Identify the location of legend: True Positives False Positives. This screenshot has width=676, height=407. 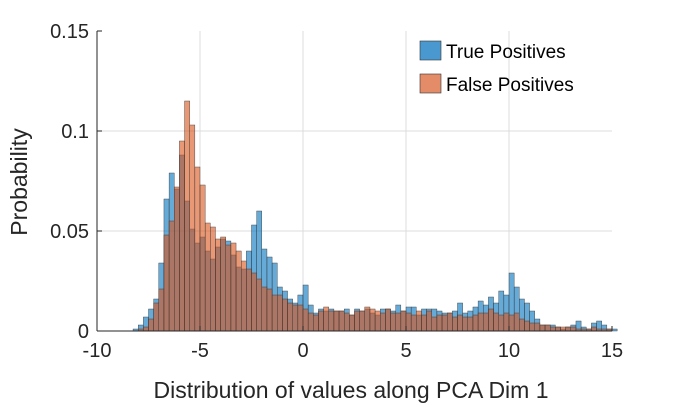
(496, 68).